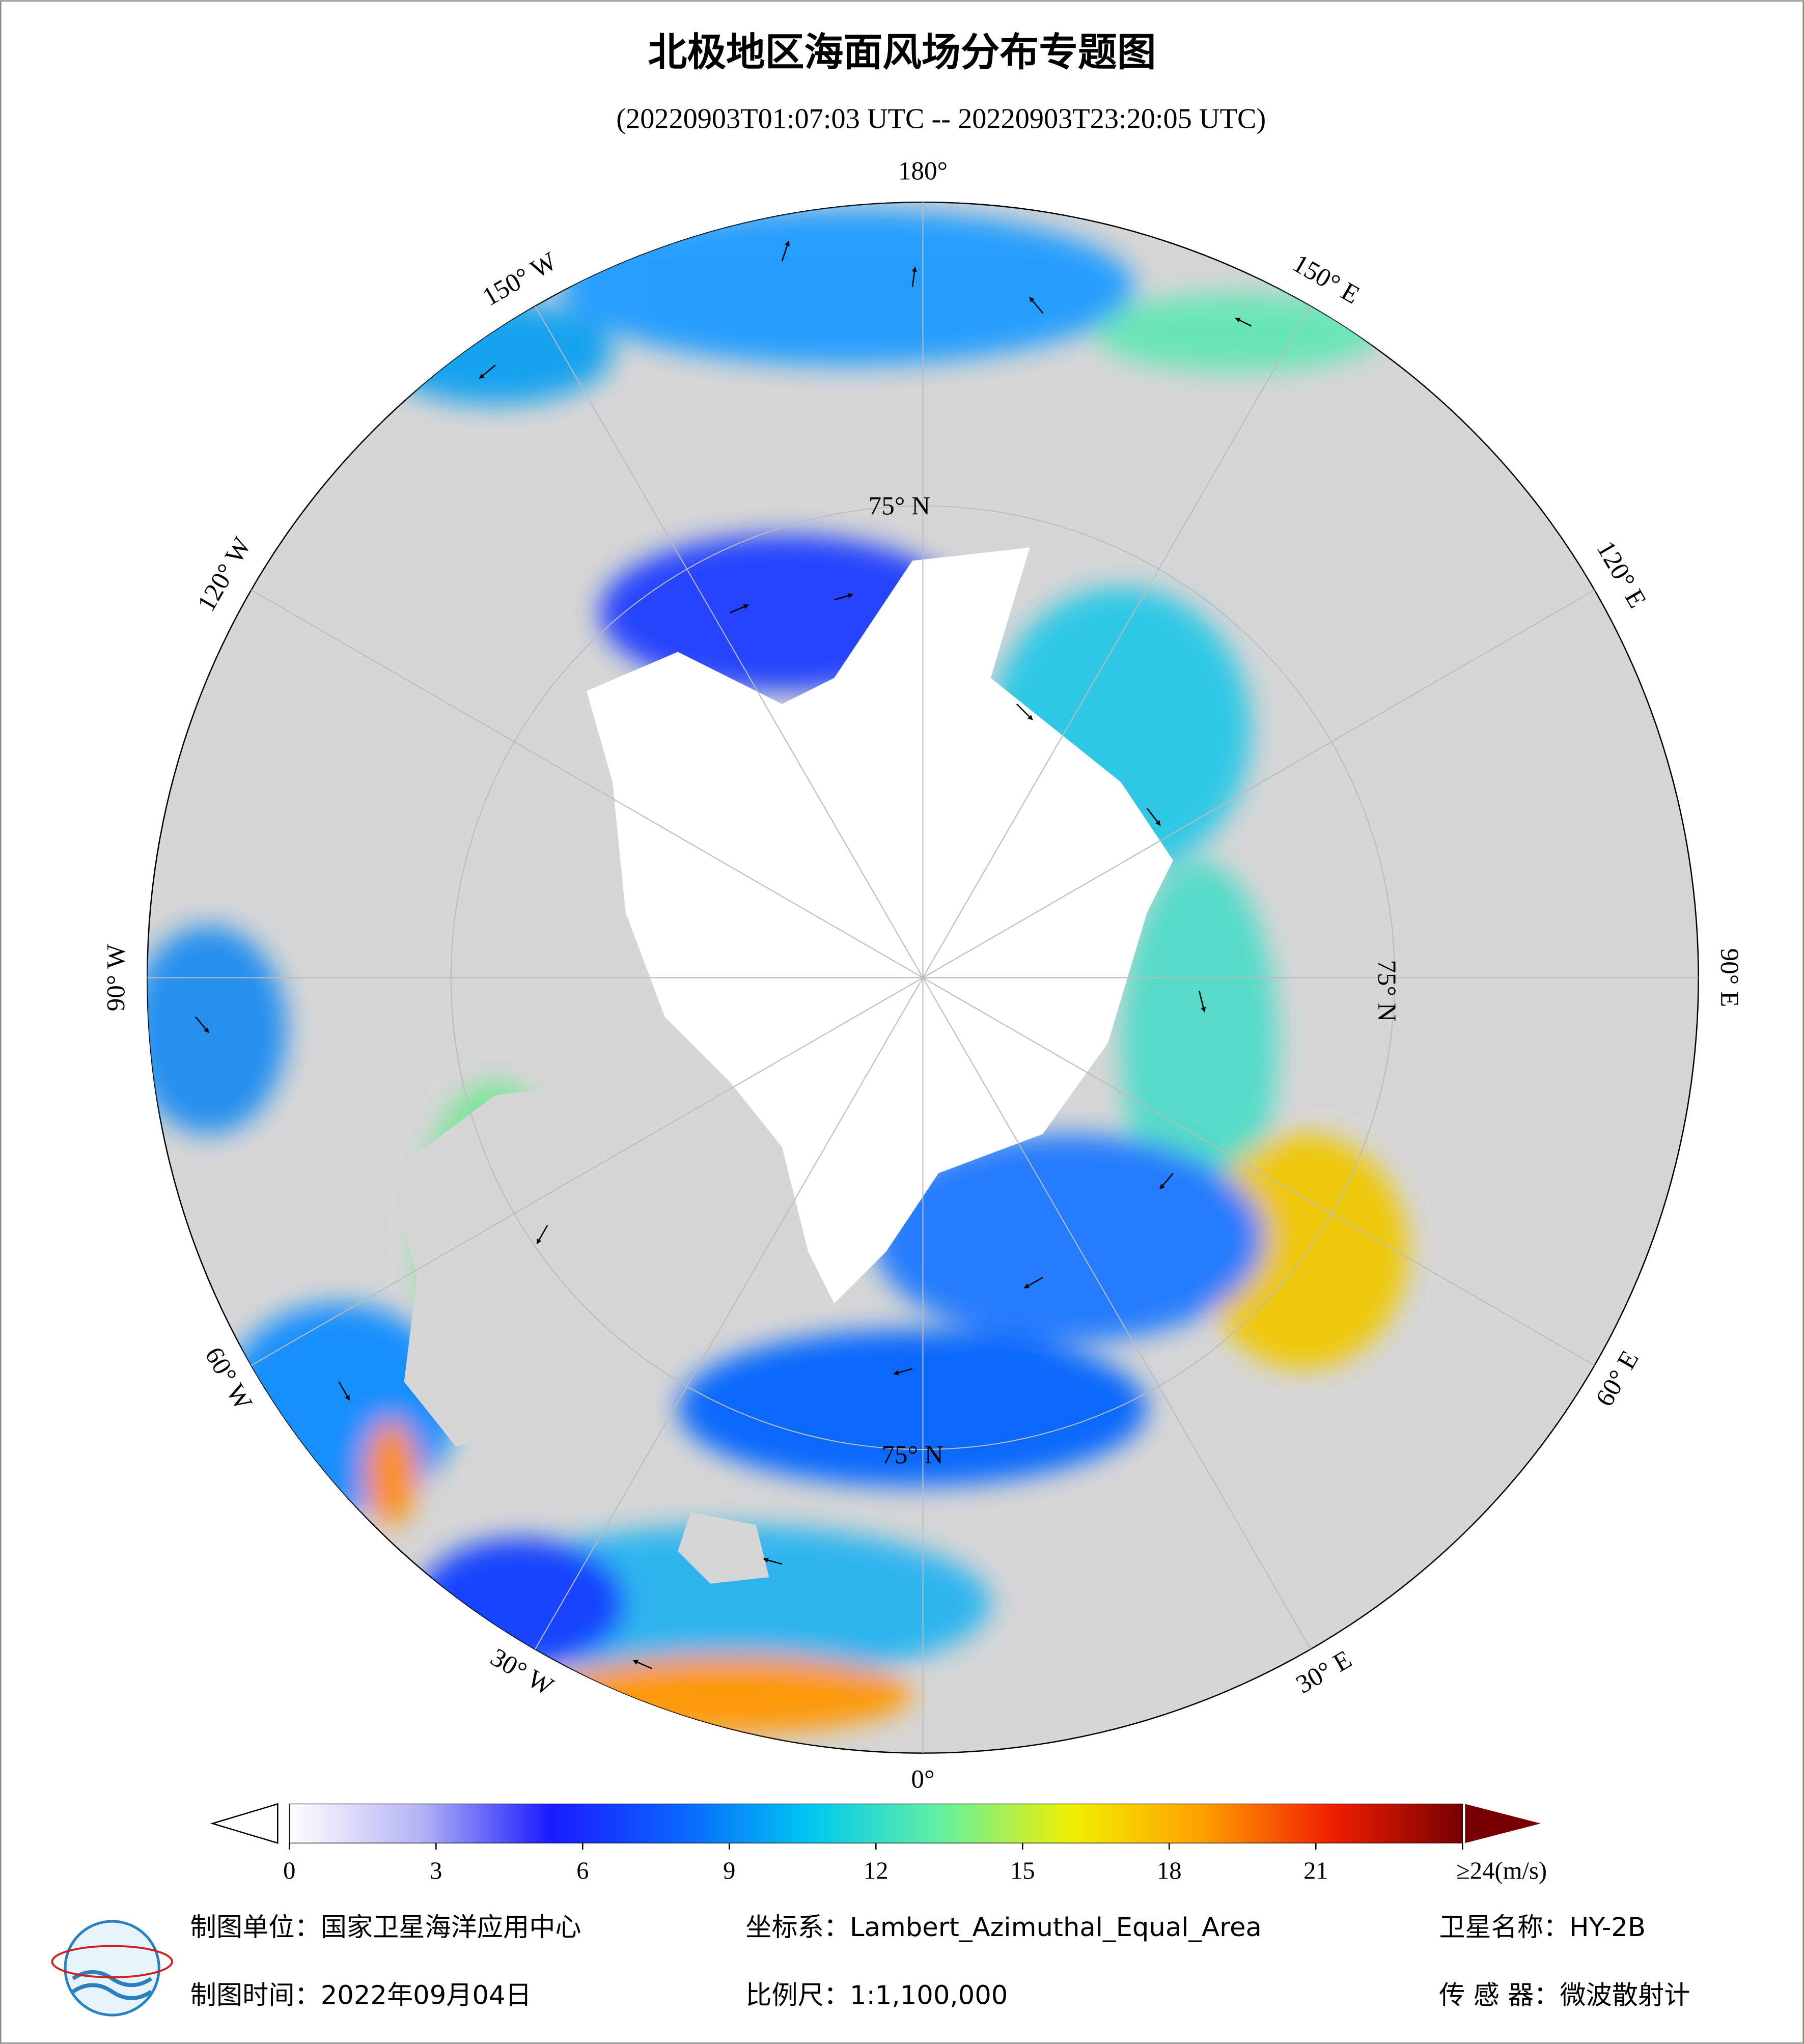  Describe the element at coordinates (876, 1823) in the screenshot. I see `colorbar-scale` at that location.